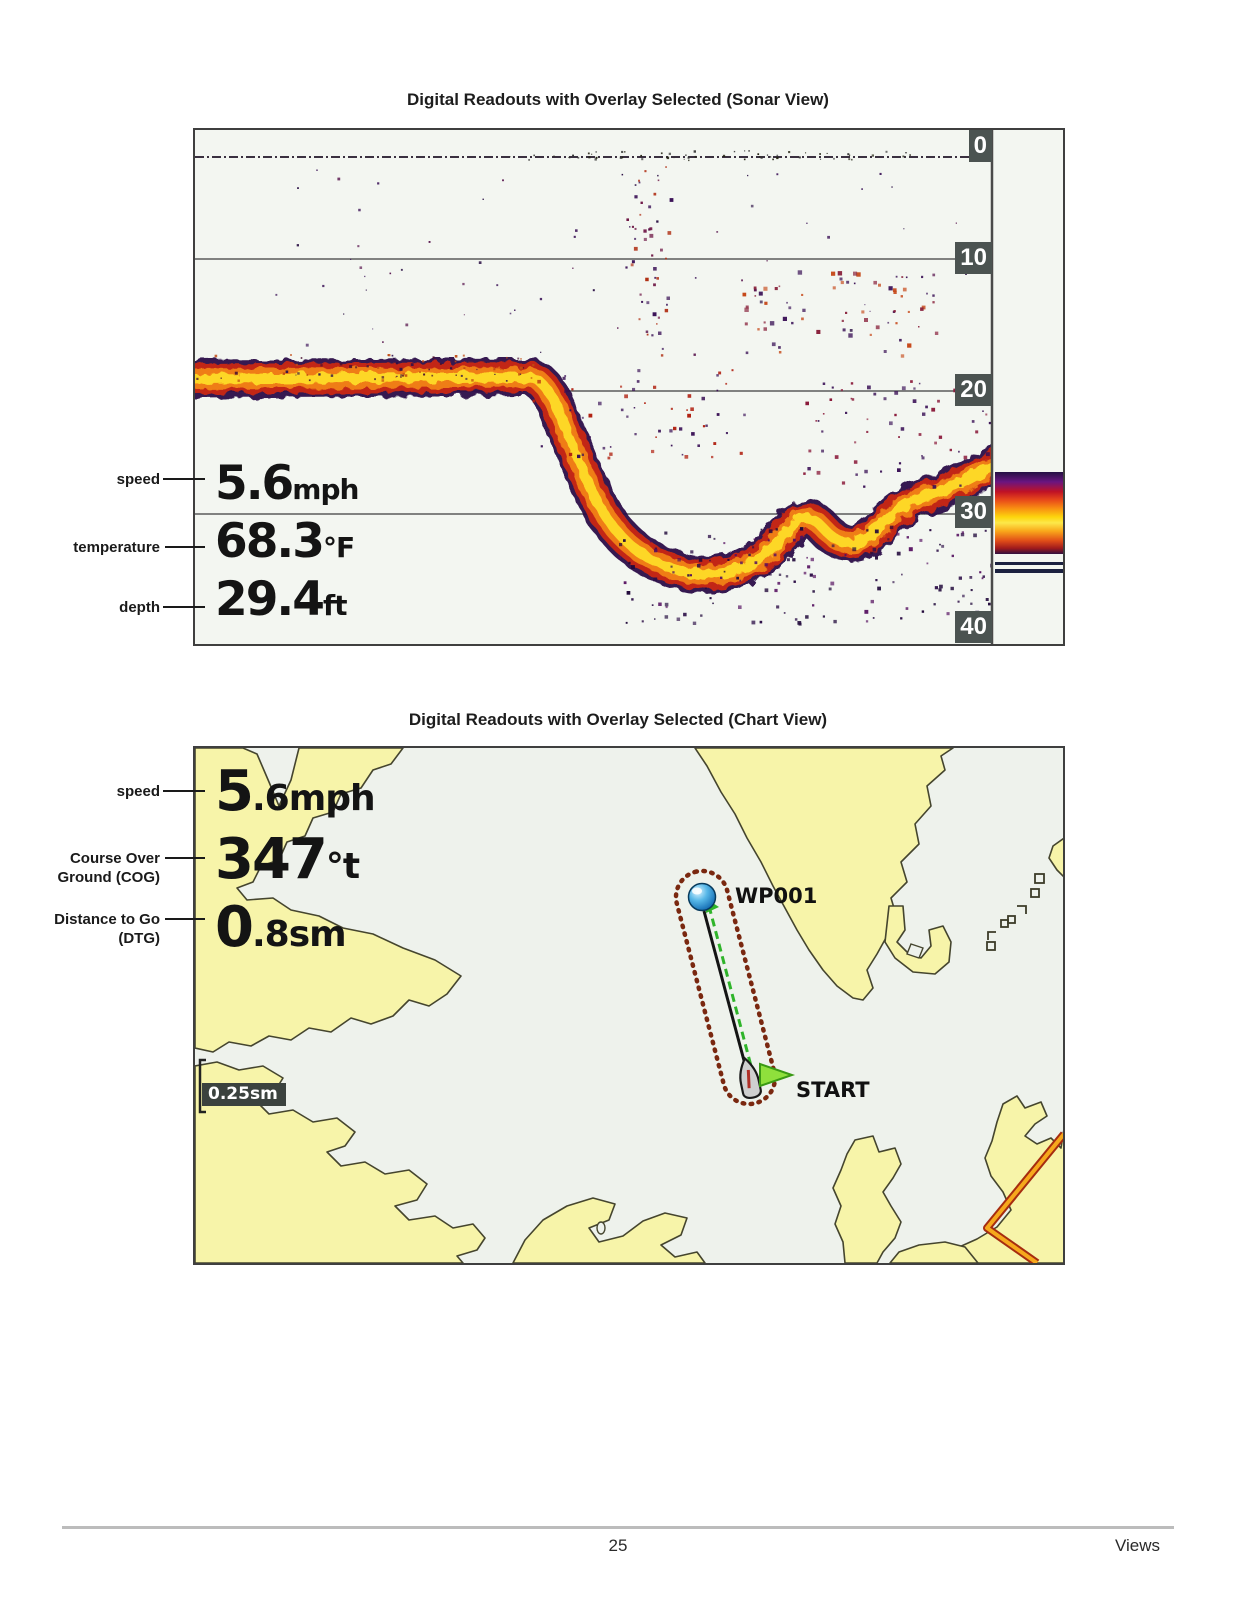 The height and width of the screenshot is (1600, 1236). What do you see at coordinates (202, 1086) in the screenshot?
I see `scale-bracket` at bounding box center [202, 1086].